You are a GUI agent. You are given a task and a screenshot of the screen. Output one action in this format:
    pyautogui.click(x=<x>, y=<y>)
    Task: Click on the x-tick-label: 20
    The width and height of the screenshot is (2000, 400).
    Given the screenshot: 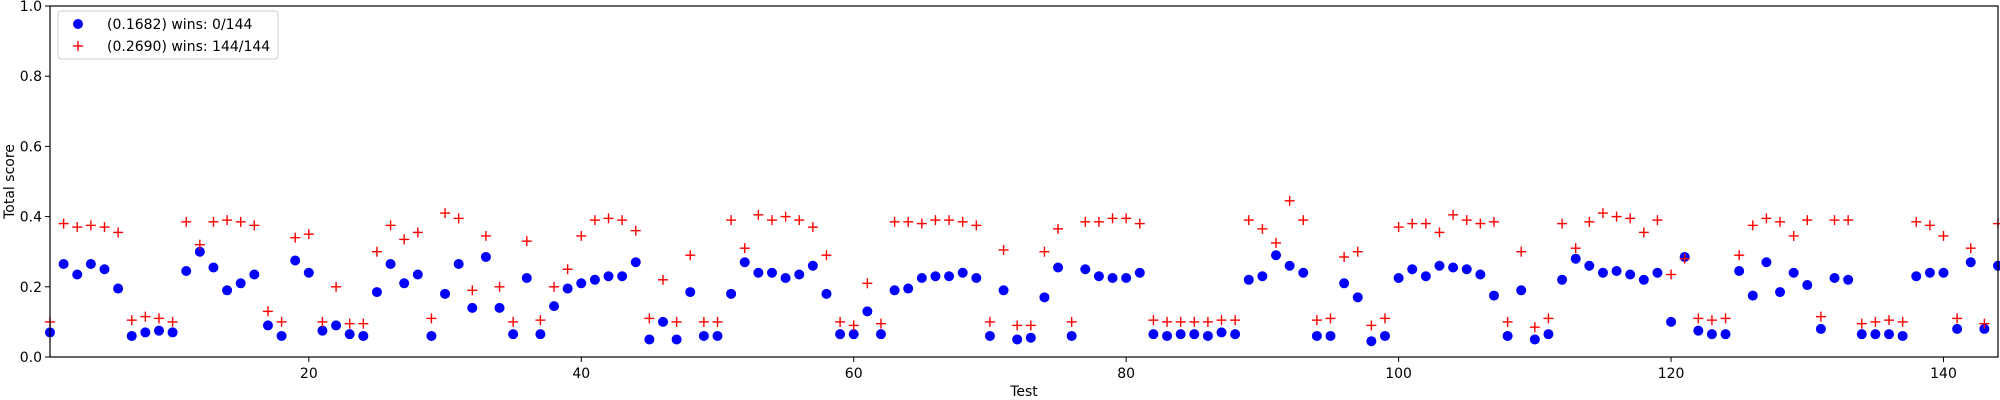 What is the action you would take?
    pyautogui.click(x=309, y=374)
    